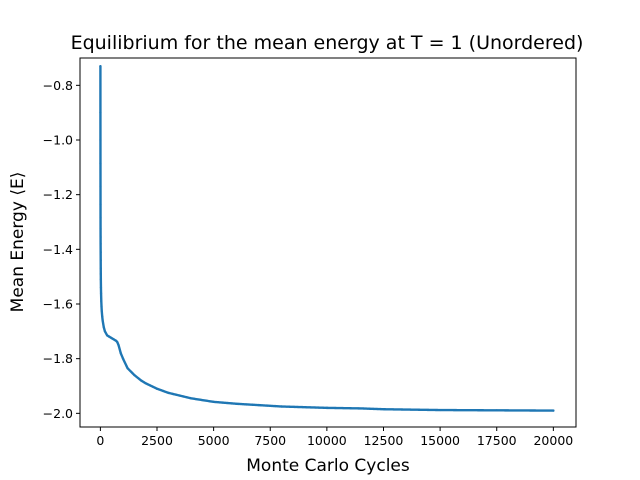 The height and width of the screenshot is (480, 640). What do you see at coordinates (553, 440) in the screenshot?
I see `x-tick-label: 20000` at bounding box center [553, 440].